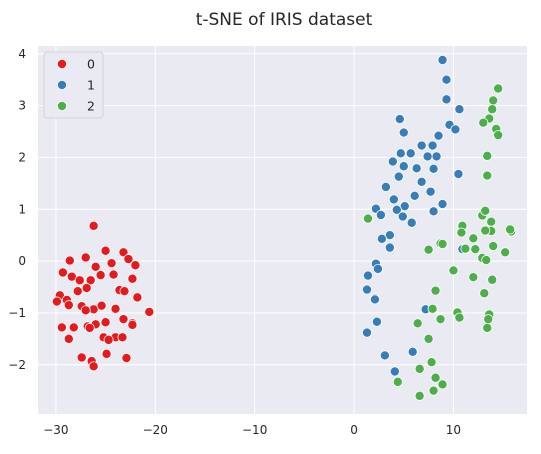  Describe the element at coordinates (22, 54) in the screenshot. I see `y-tick-label: 4` at that location.